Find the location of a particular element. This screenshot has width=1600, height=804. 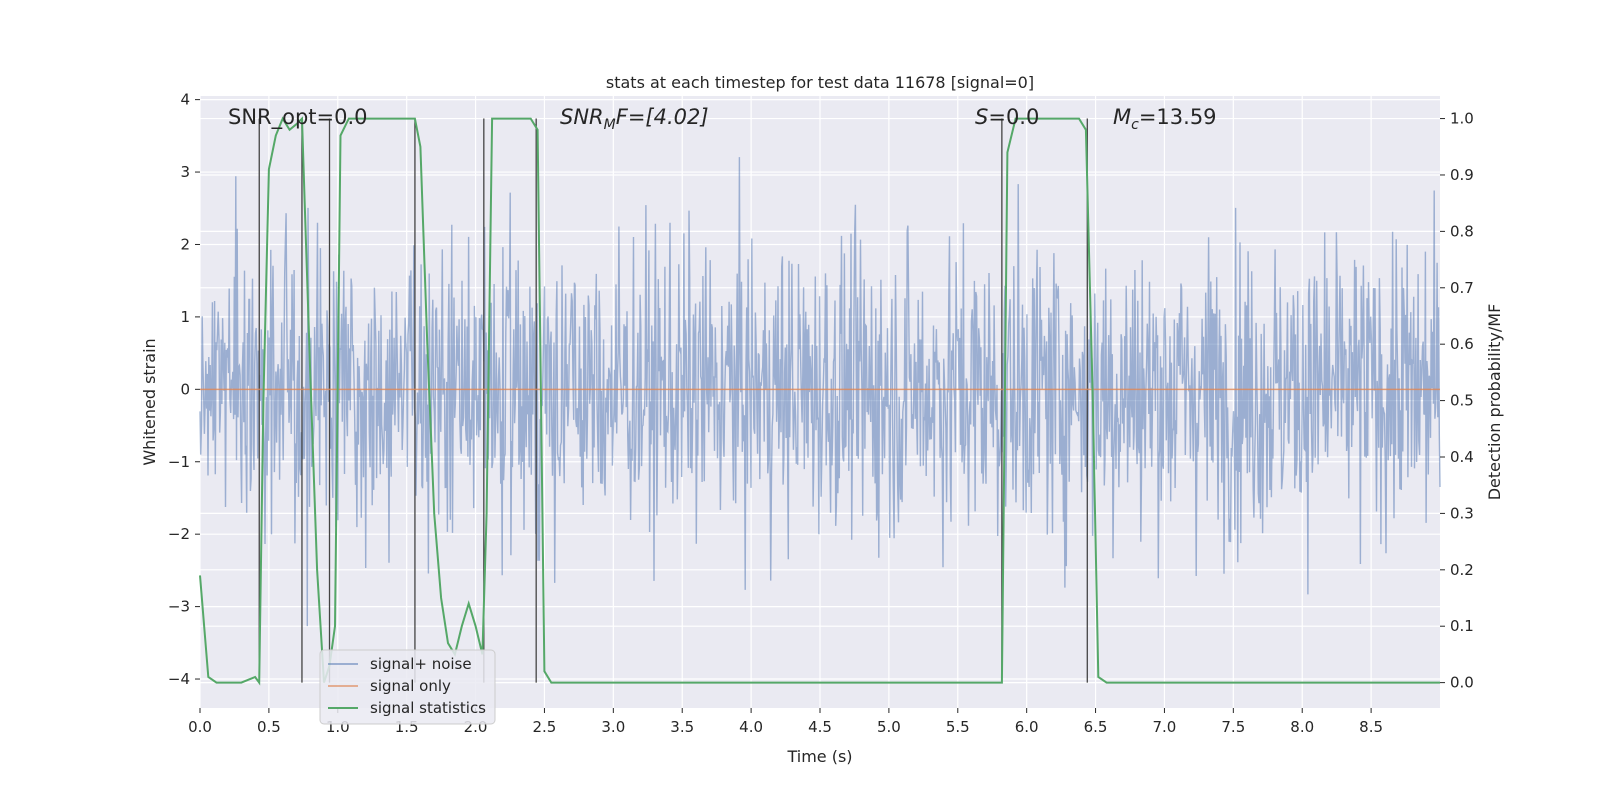

y-tick-label: 0 is located at coordinates (185, 389).